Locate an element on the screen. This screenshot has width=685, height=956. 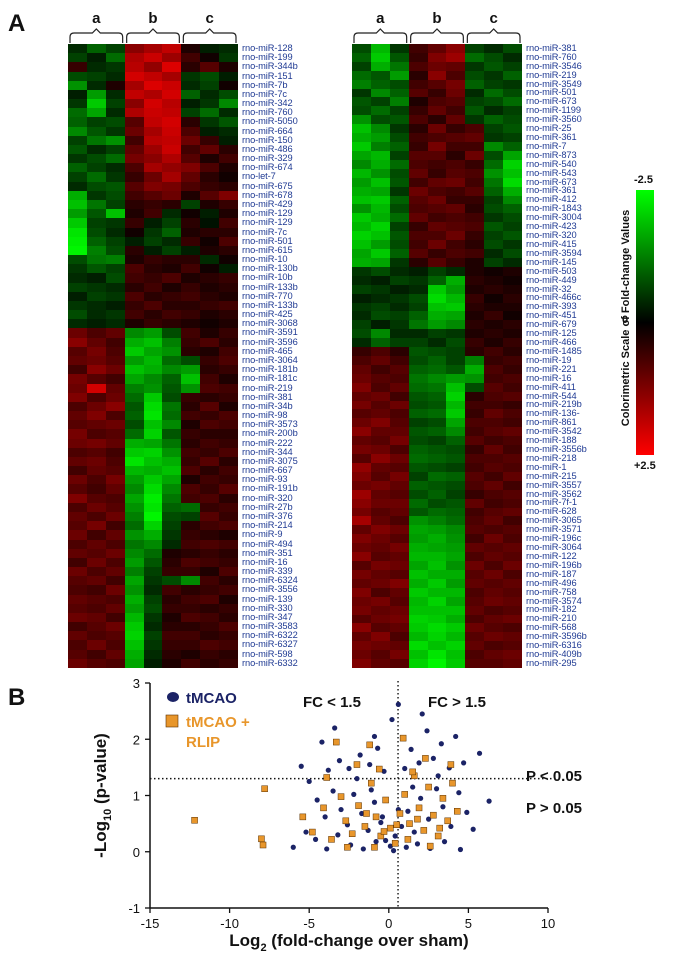
row-label: rno-miR-486 is located at coordinates (267, 148).